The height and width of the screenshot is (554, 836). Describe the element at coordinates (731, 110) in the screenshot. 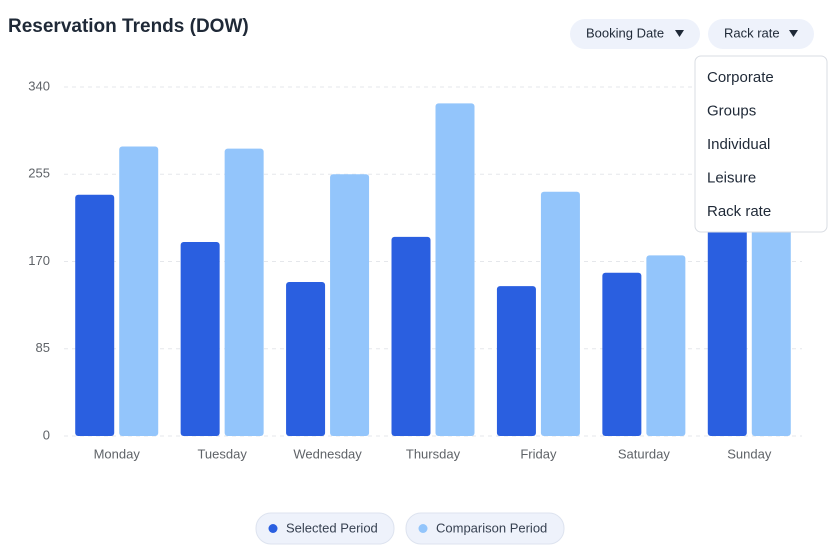

I see `menu-item: Groups` at that location.